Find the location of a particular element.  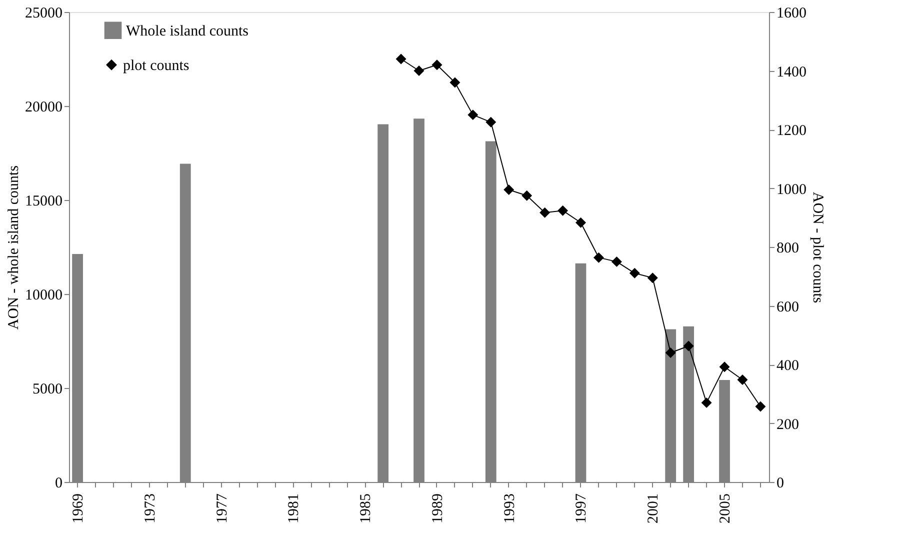

x-tick-label: 1969 is located at coordinates (78, 509).